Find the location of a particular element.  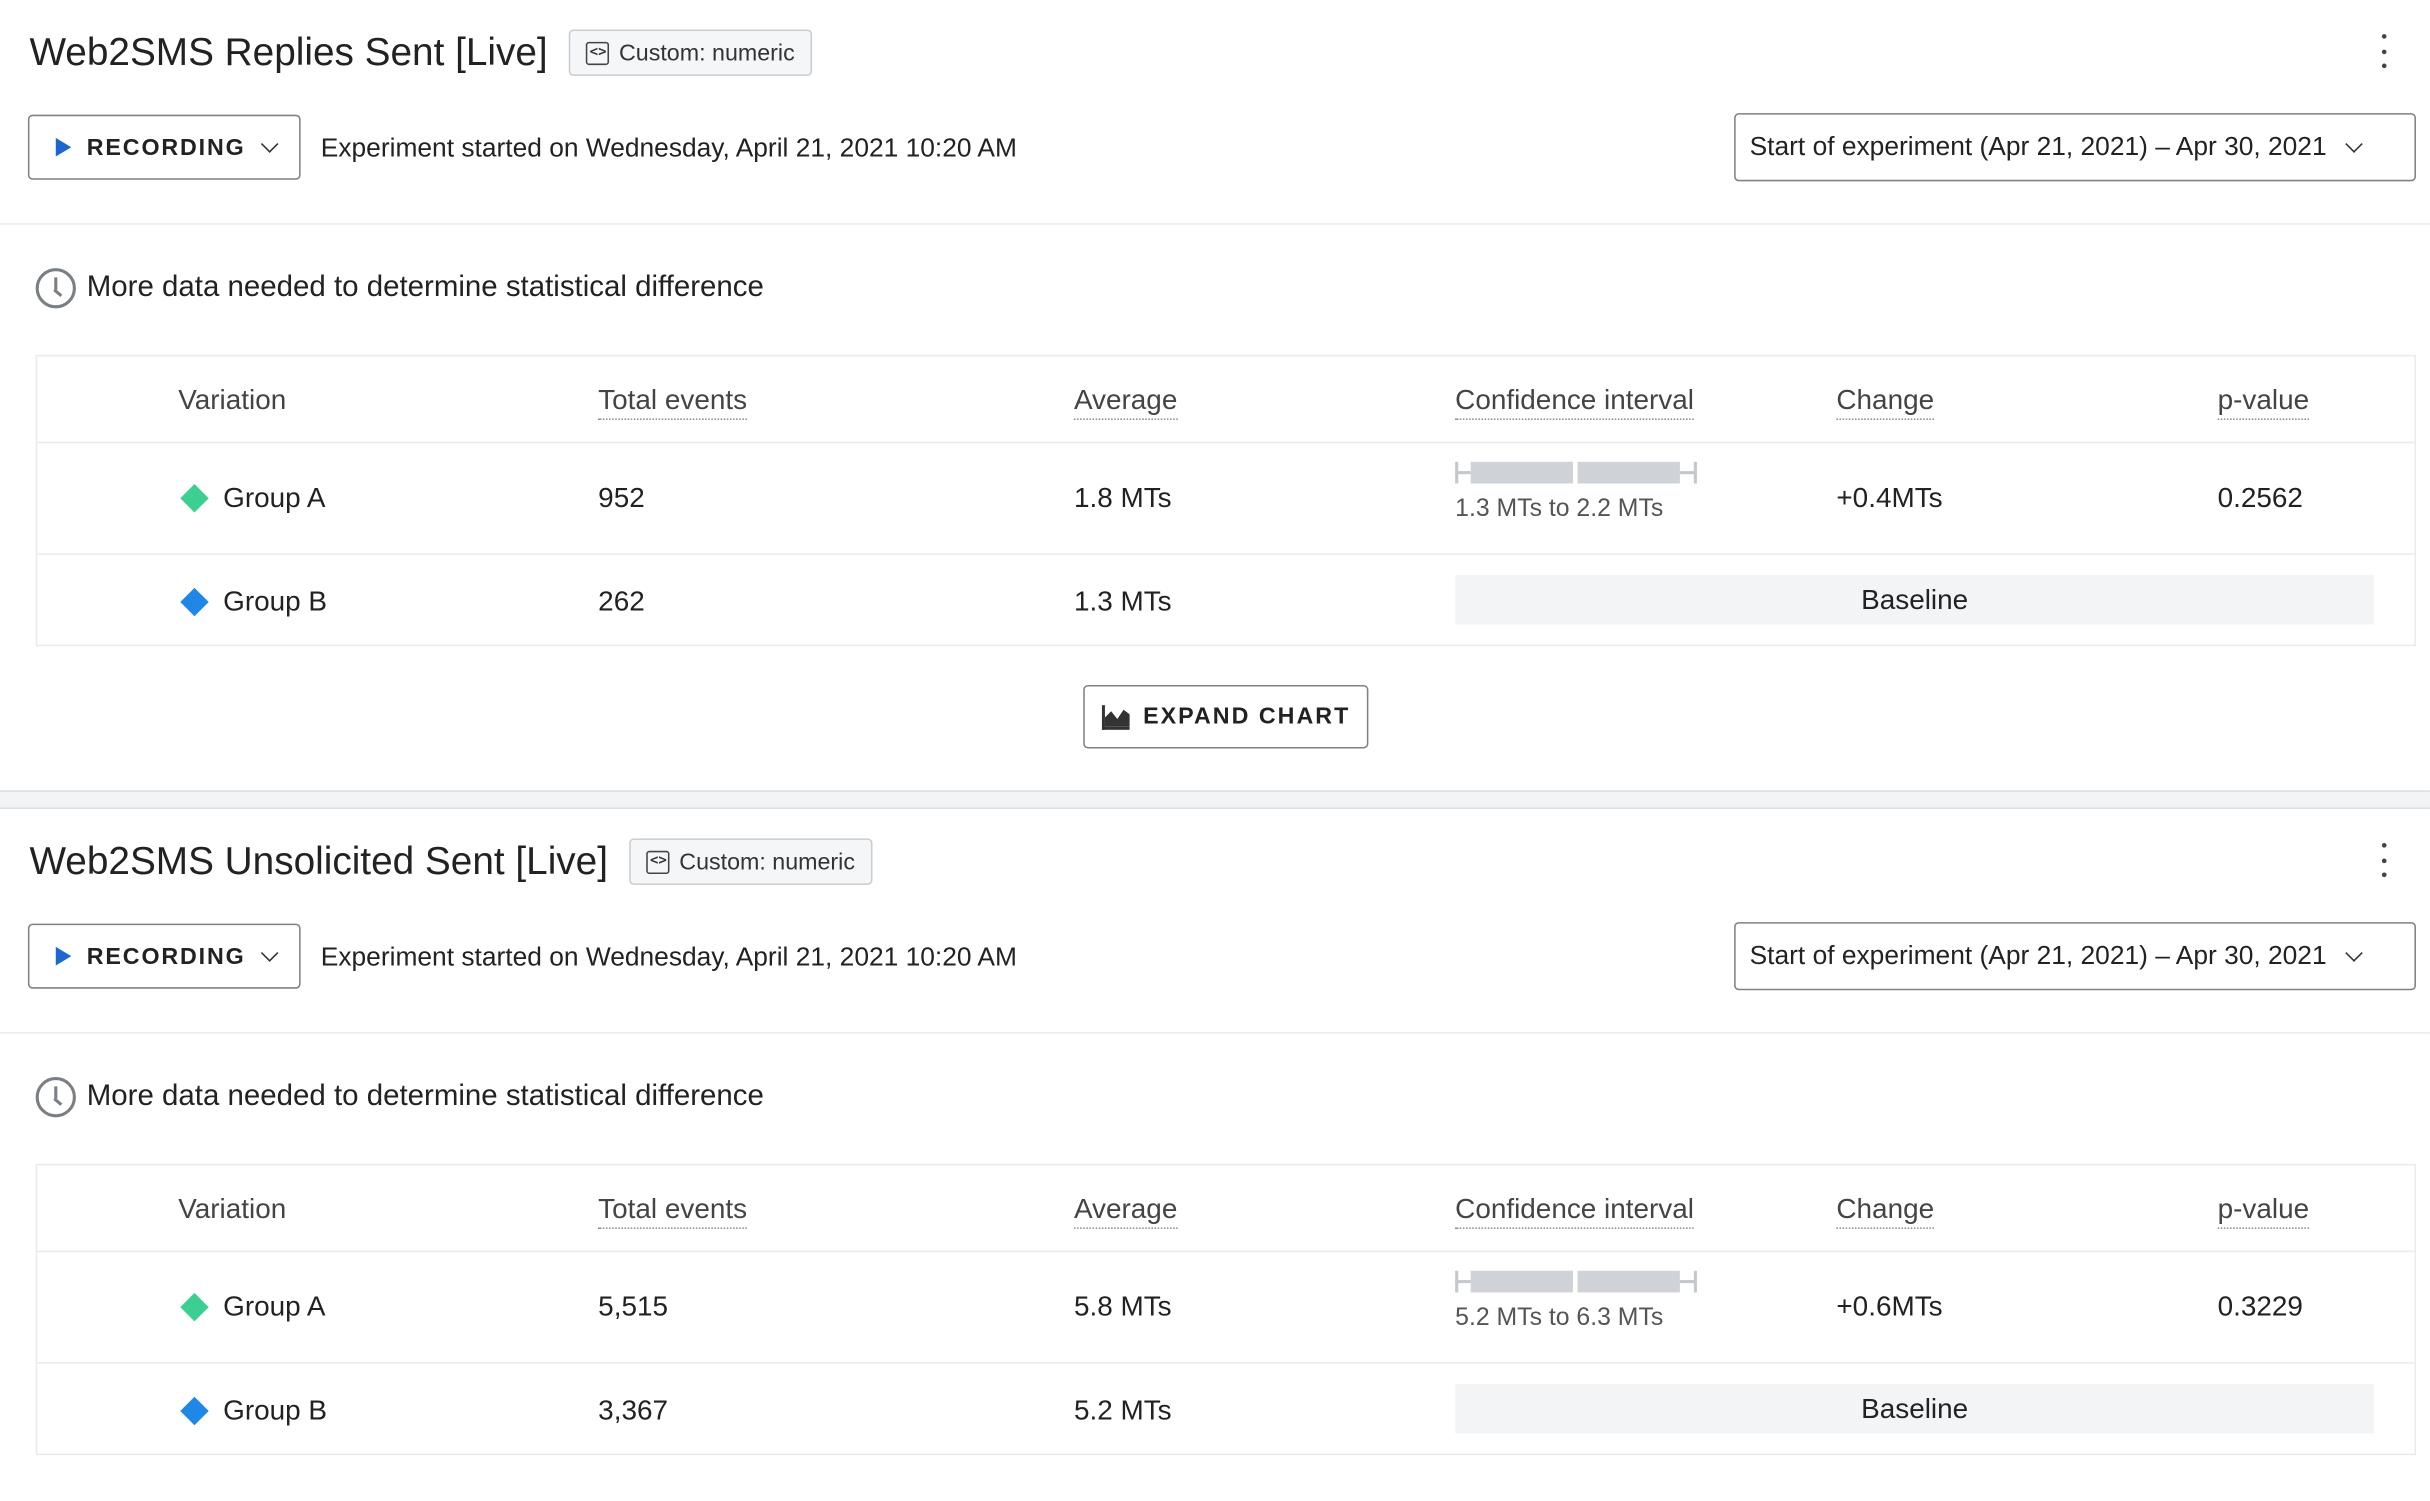

metric-title: Web2SMS Unsolicited Sent [Live] is located at coordinates (318, 861).